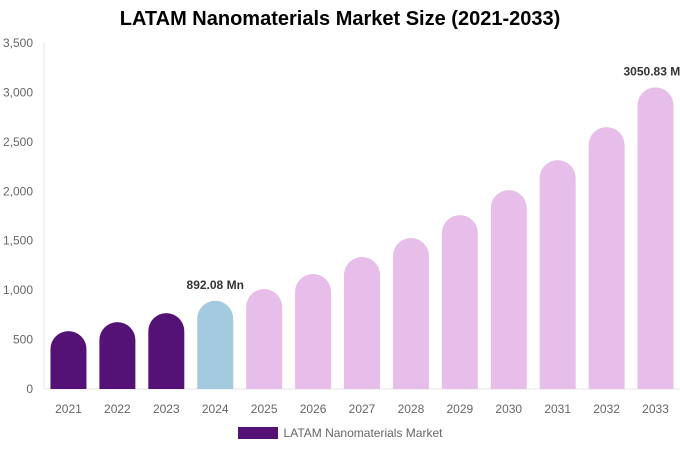  Describe the element at coordinates (410, 313) in the screenshot. I see `bar-2028` at that location.